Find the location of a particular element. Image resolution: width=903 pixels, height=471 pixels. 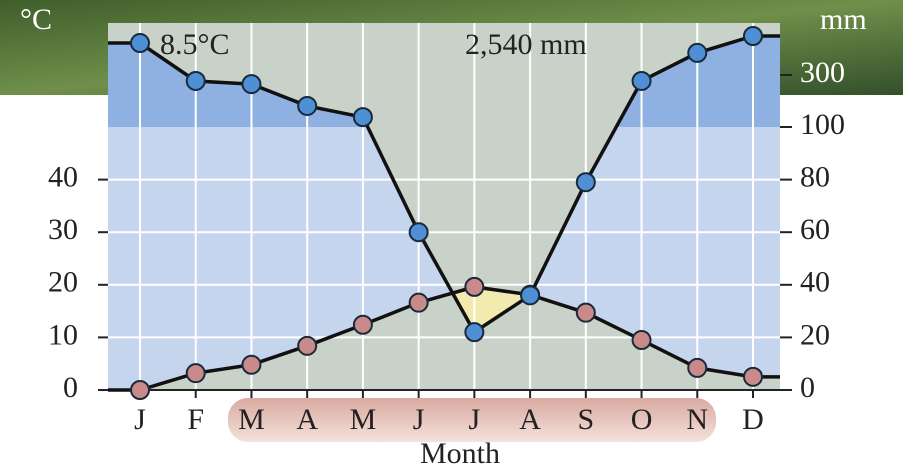

y2-tick-label: 20 is located at coordinates (815, 334).